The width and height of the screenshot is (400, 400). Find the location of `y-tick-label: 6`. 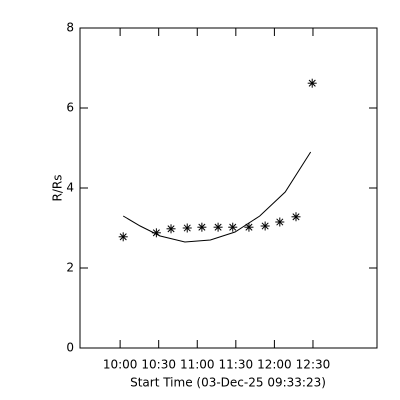

y-tick-label: 6 is located at coordinates (70, 108).